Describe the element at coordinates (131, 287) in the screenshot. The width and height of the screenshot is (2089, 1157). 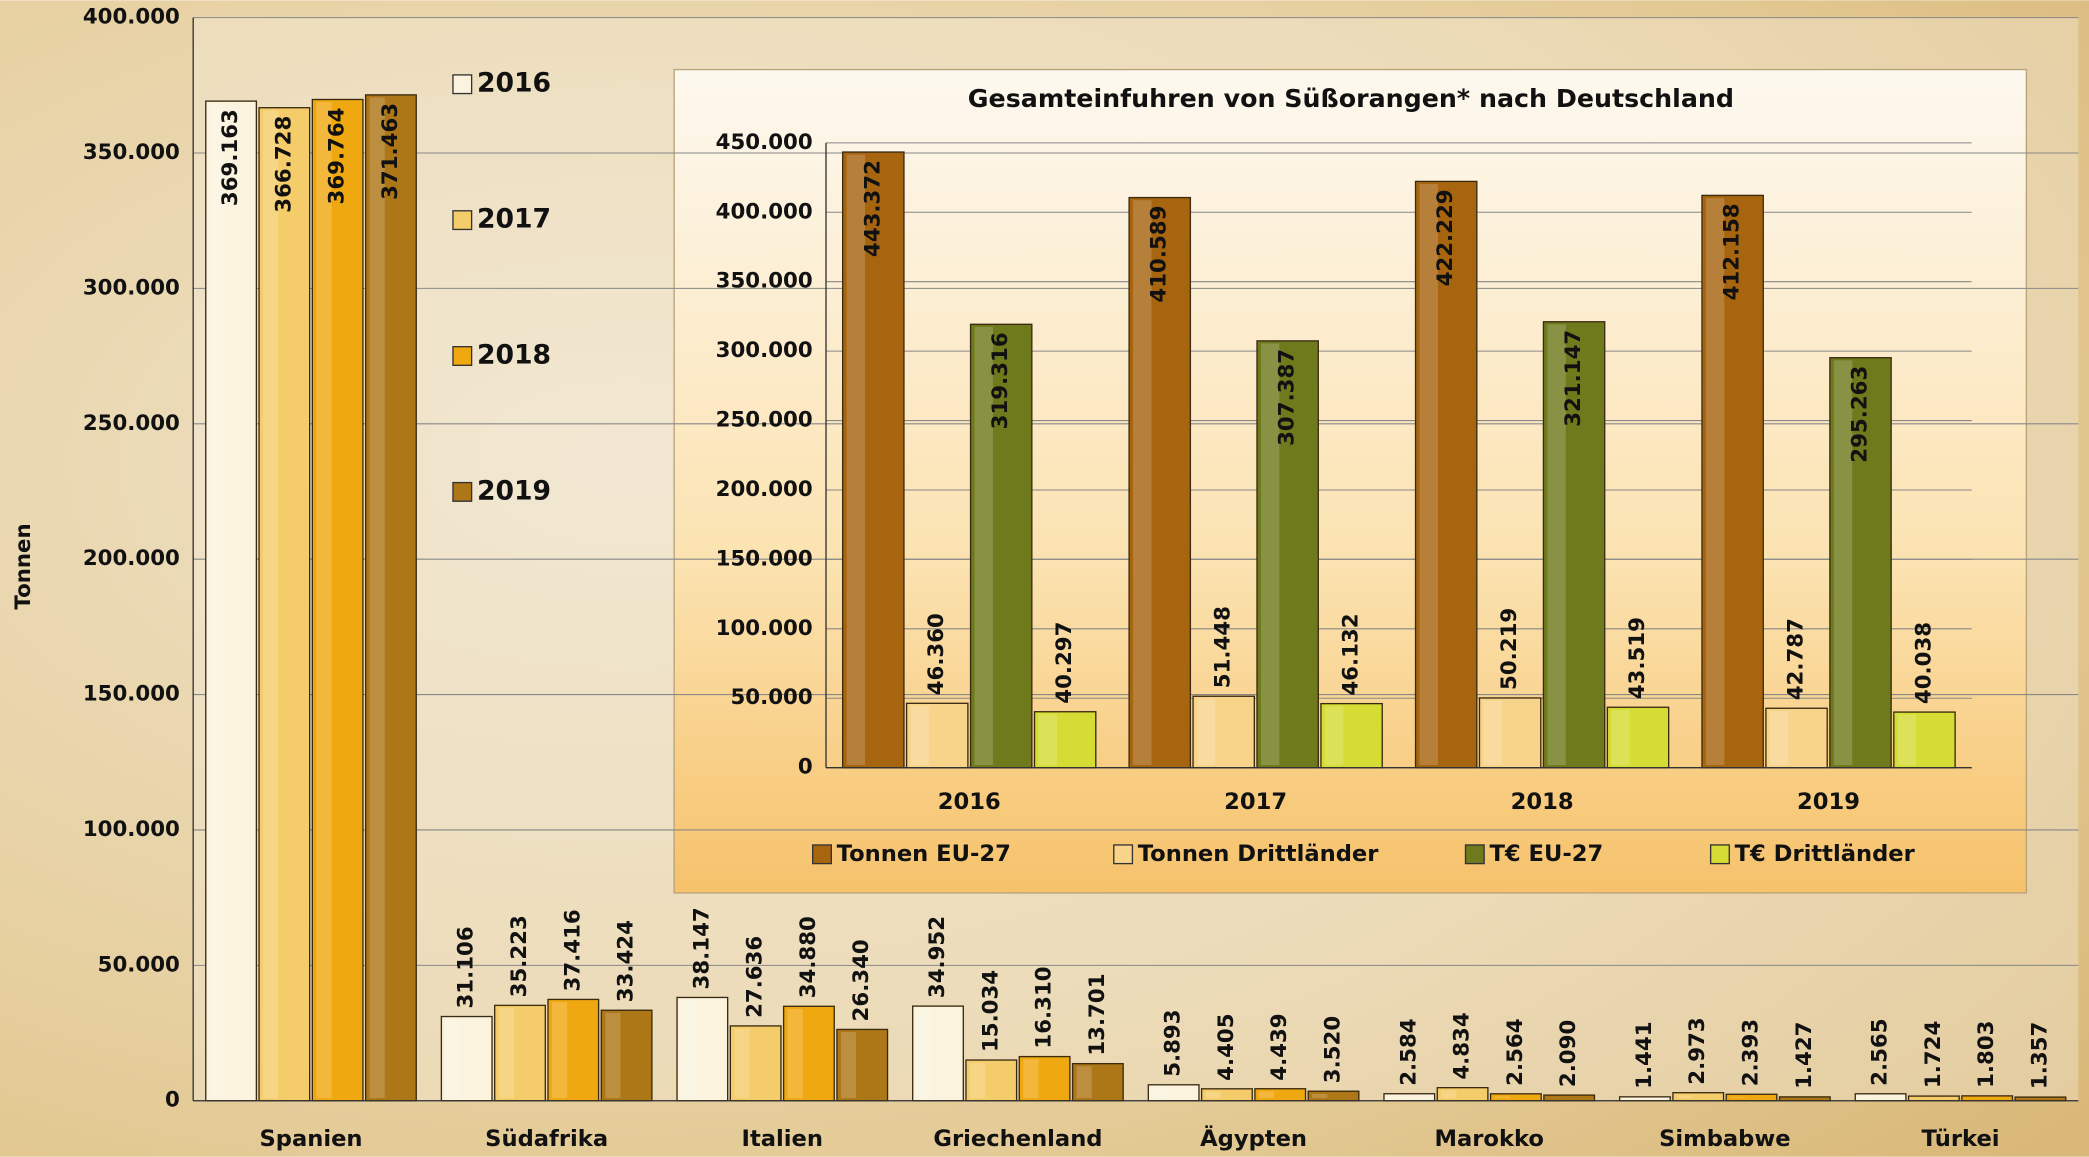
I see `y-tick-label: 300.000` at that location.